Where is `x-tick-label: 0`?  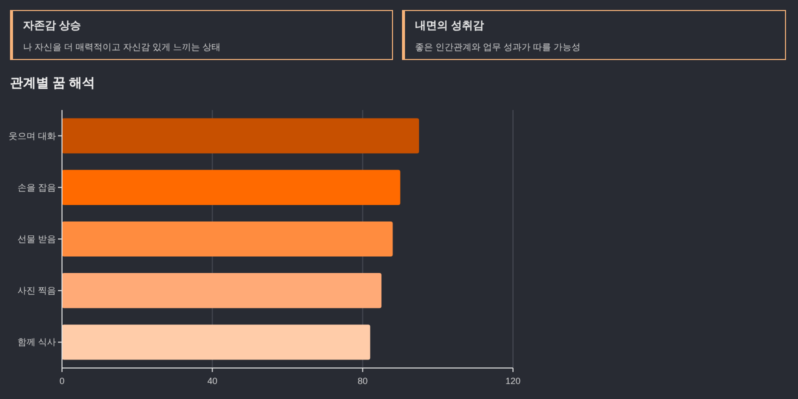 x-tick-label: 0 is located at coordinates (62, 381).